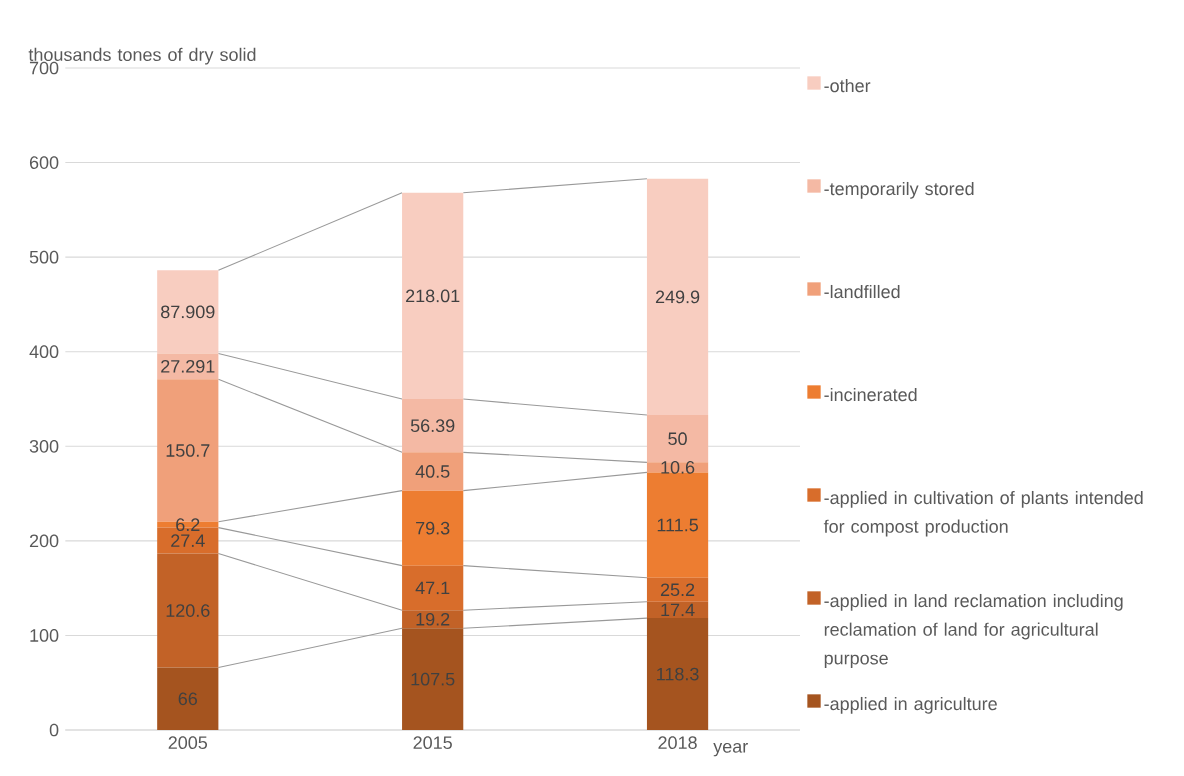 This screenshot has height=776, width=1184. I want to click on data-label: 50, so click(677, 439).